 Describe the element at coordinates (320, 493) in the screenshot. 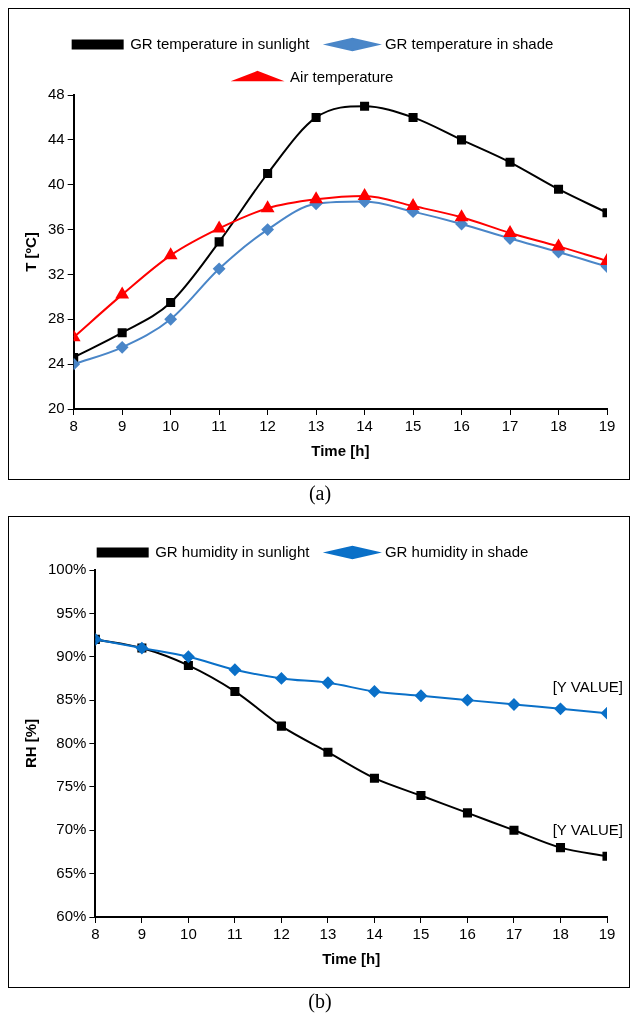

I see `text: (a)` at that location.